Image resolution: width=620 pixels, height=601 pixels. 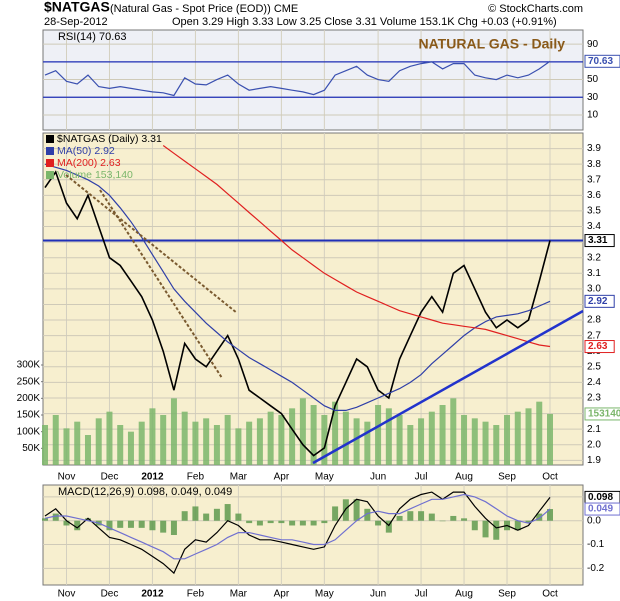 I want to click on x-tick-label: Jun, so click(x=378, y=477).